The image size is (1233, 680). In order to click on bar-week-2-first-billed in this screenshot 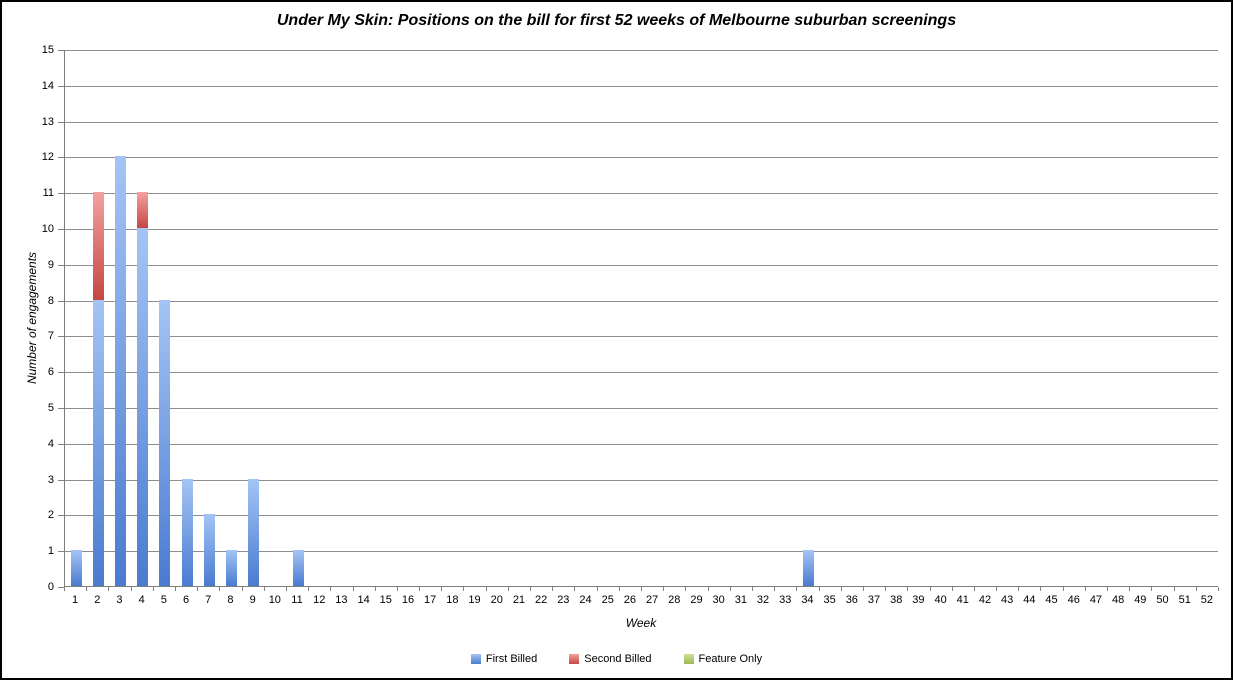, I will do `click(98, 442)`.